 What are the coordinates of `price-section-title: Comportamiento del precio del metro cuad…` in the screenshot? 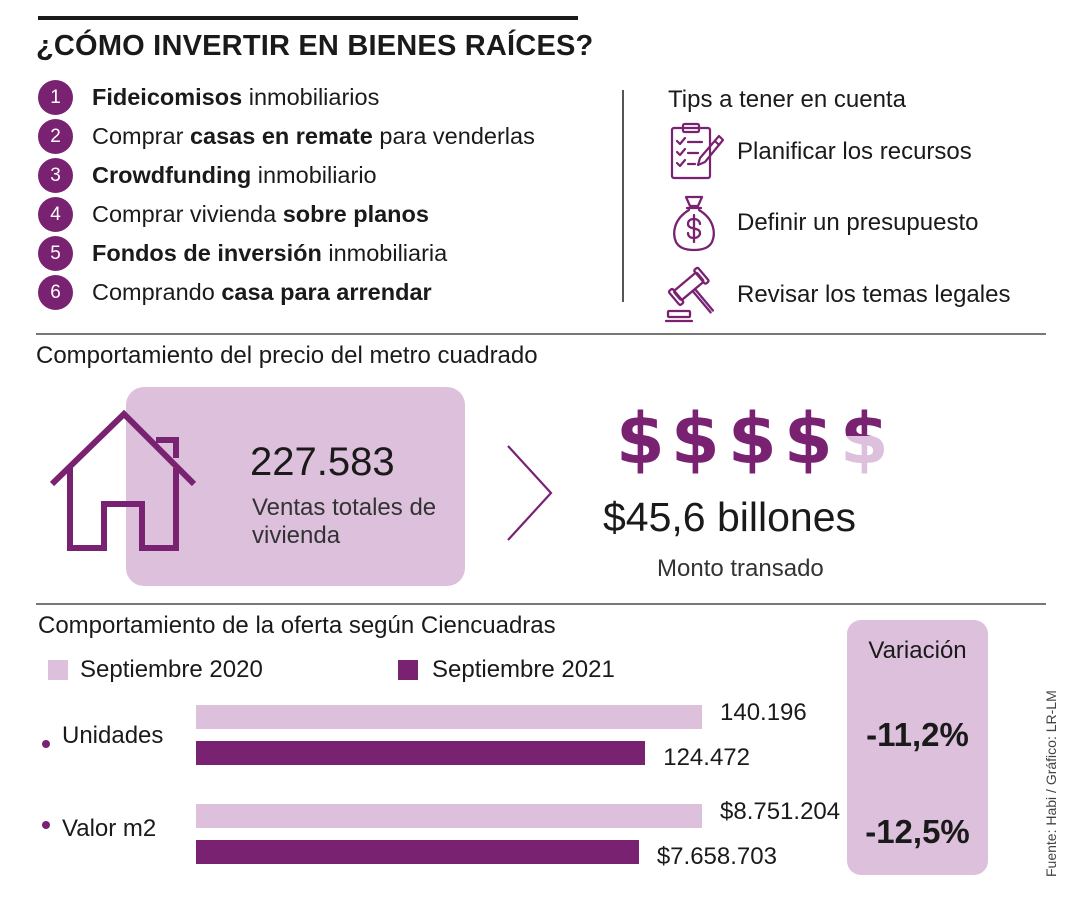 It's located at (287, 355).